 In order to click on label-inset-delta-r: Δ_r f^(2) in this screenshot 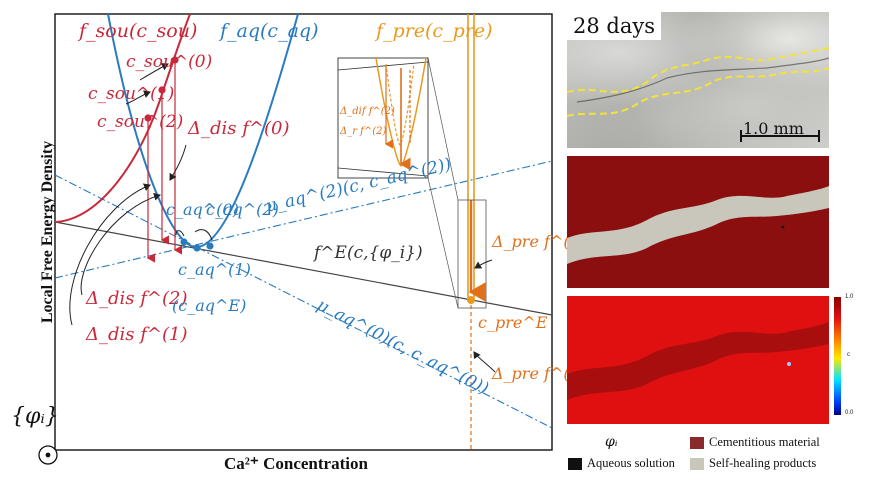, I will do `click(363, 131)`.